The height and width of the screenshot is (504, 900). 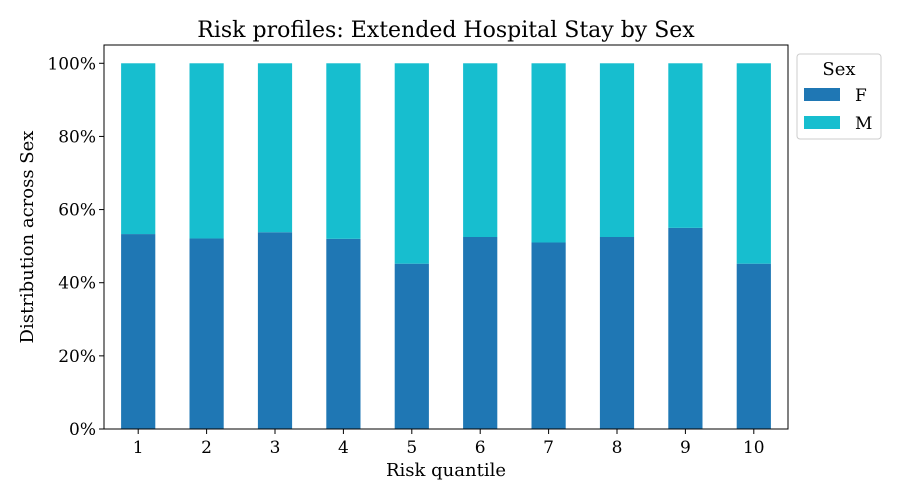 I want to click on x-tick-label: 7, so click(x=548, y=448).